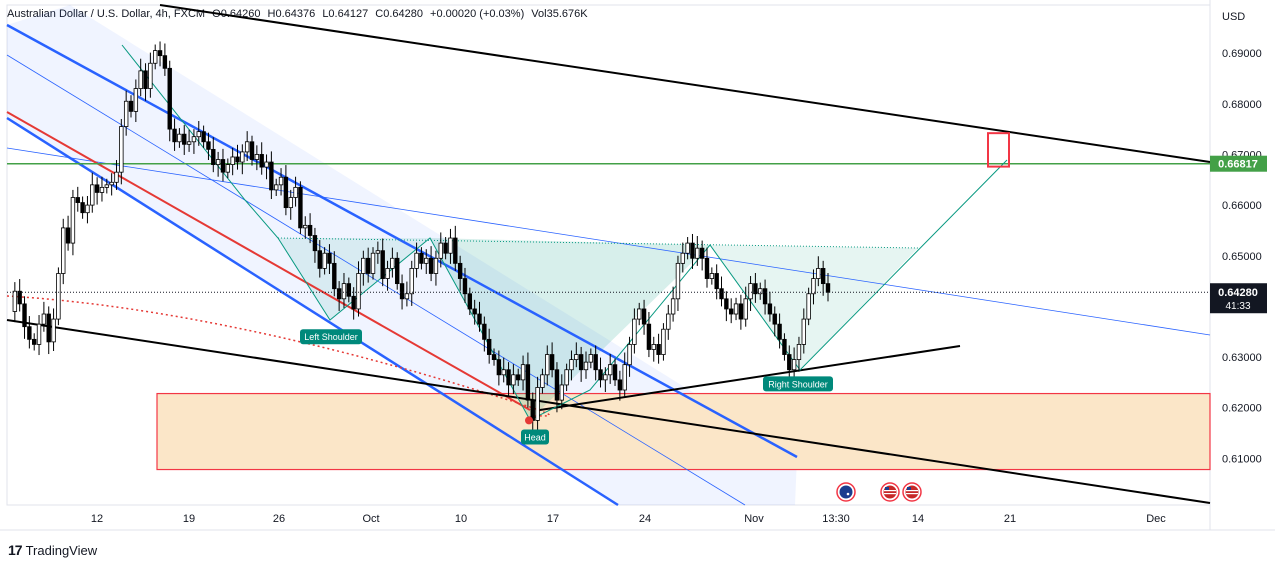 Image resolution: width=1275 pixels, height=568 pixels. What do you see at coordinates (1242, 358) in the screenshot?
I see `price-tick-label: 0.63000` at bounding box center [1242, 358].